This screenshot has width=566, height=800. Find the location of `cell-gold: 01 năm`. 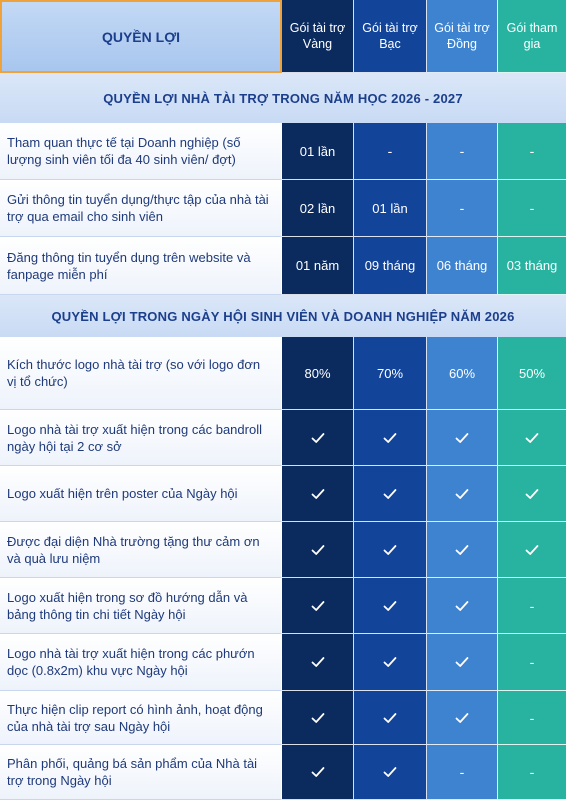

cell-gold: 01 năm is located at coordinates (318, 266).